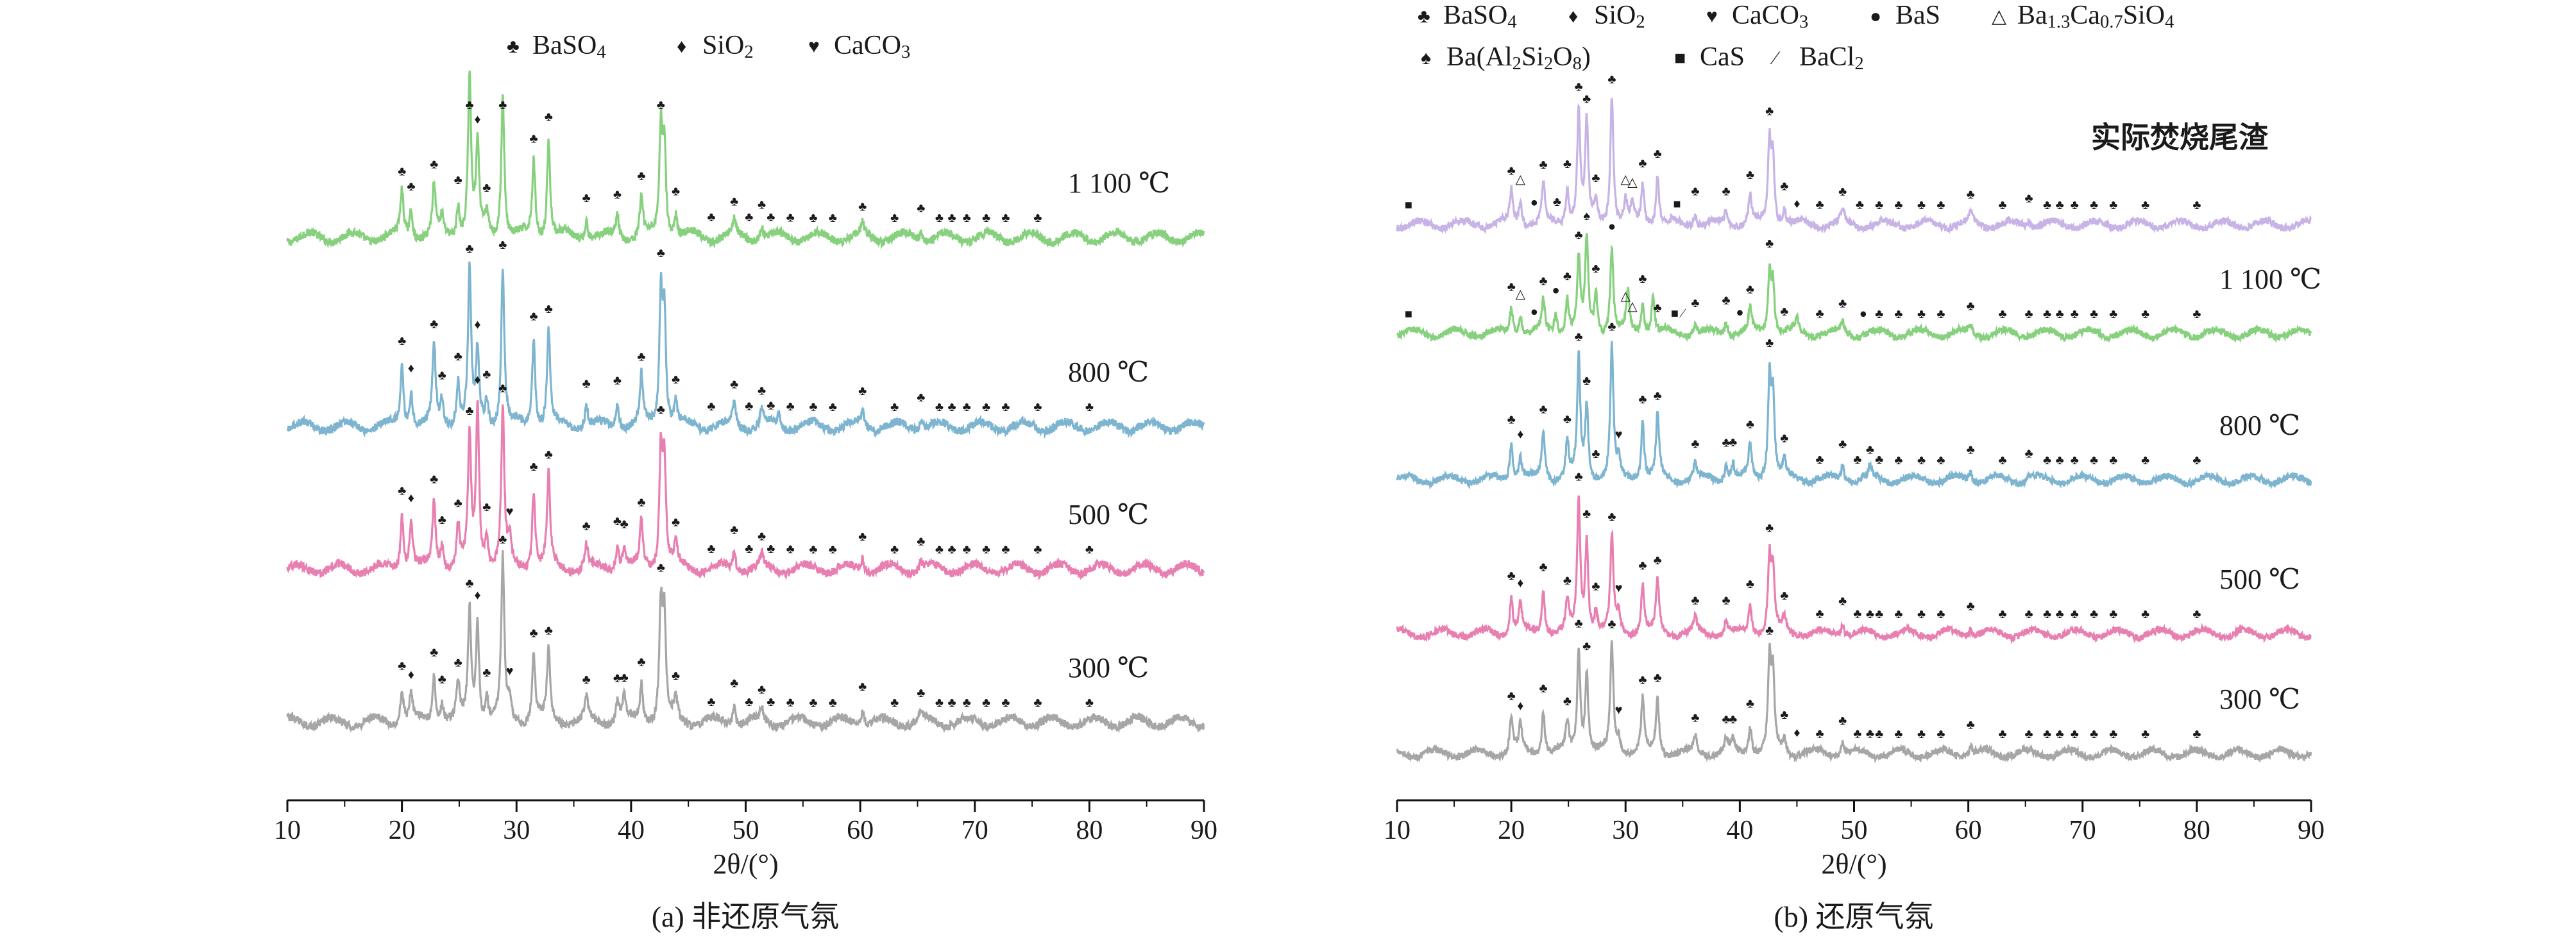 This screenshot has height=942, width=2576. I want to click on legend-label-cas: CaS, so click(1722, 57).